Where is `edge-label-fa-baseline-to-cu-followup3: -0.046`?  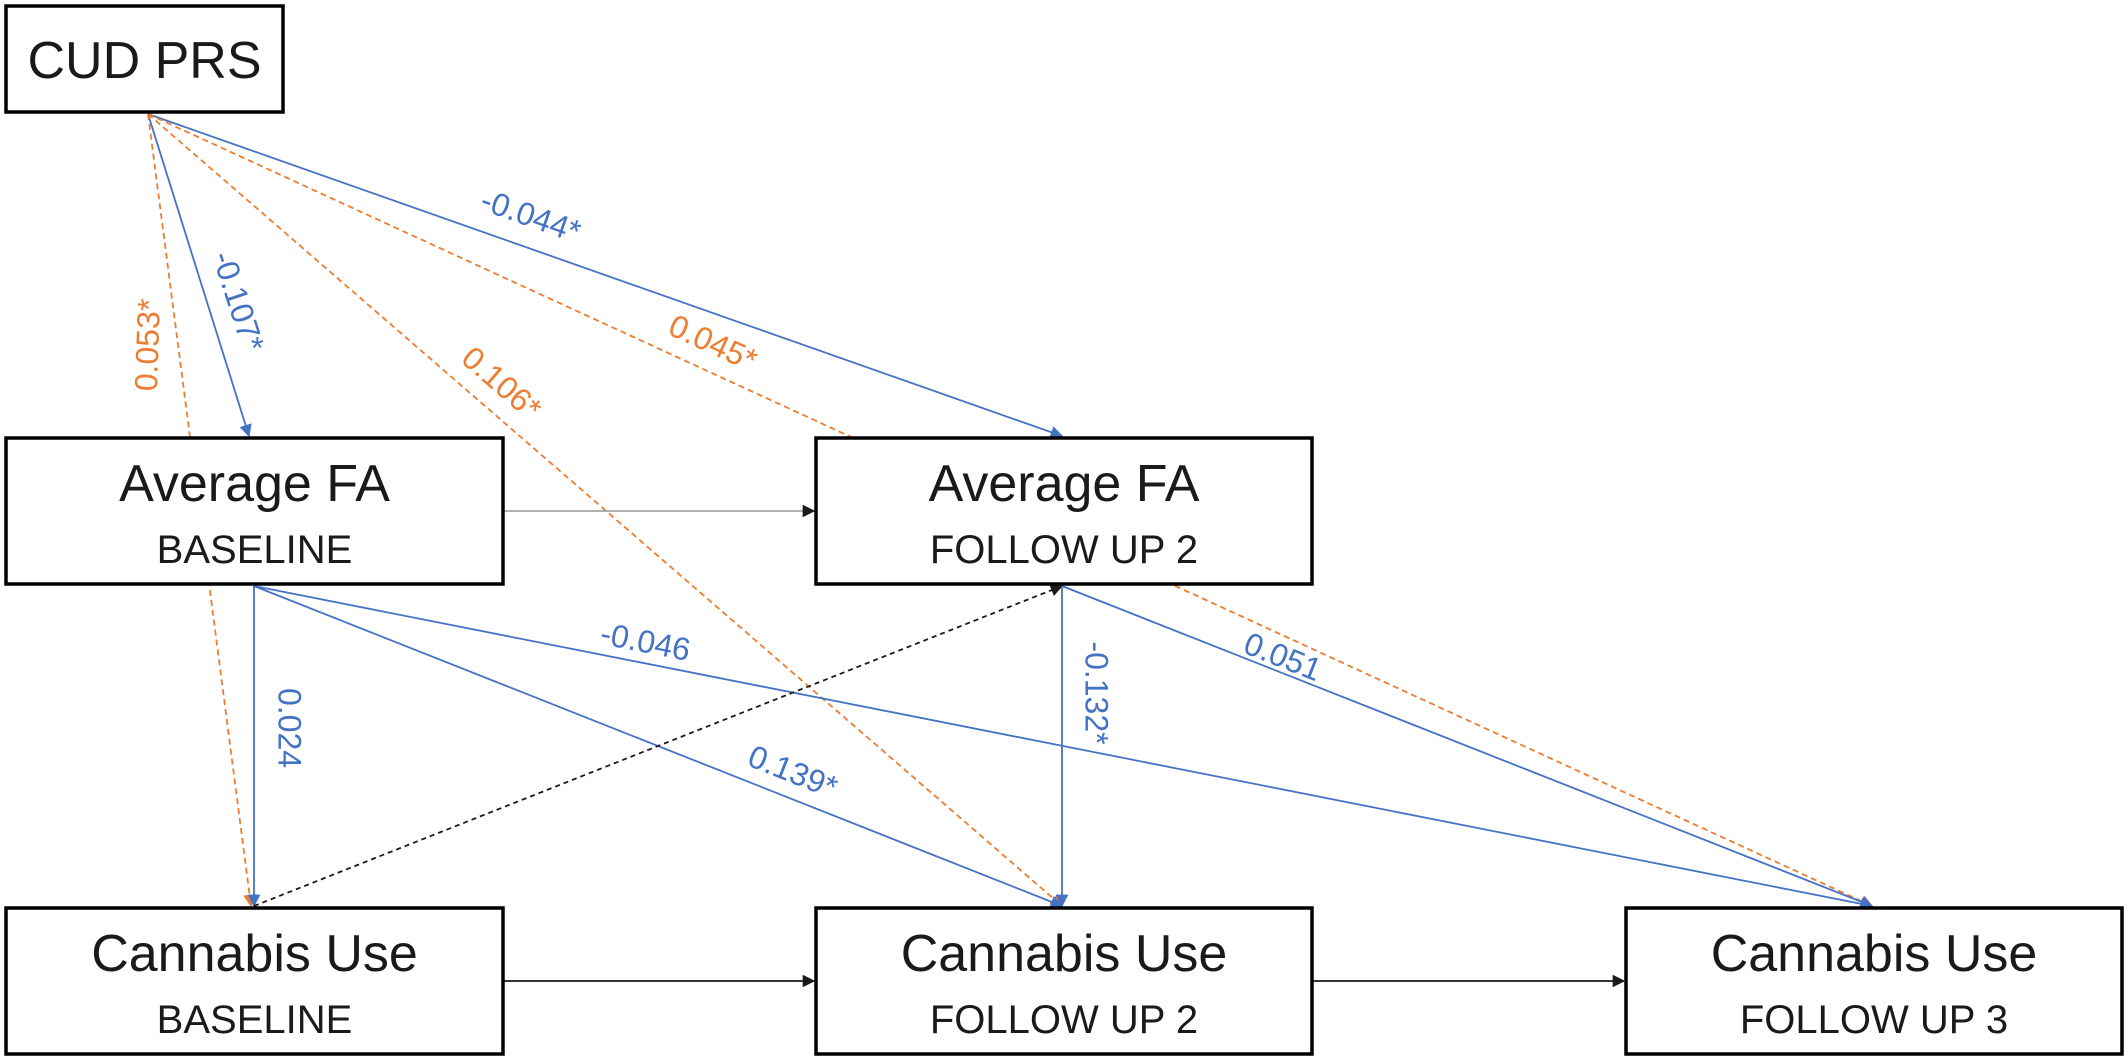
edge-label-fa-baseline-to-cu-followup3: -0.046 is located at coordinates (646, 641).